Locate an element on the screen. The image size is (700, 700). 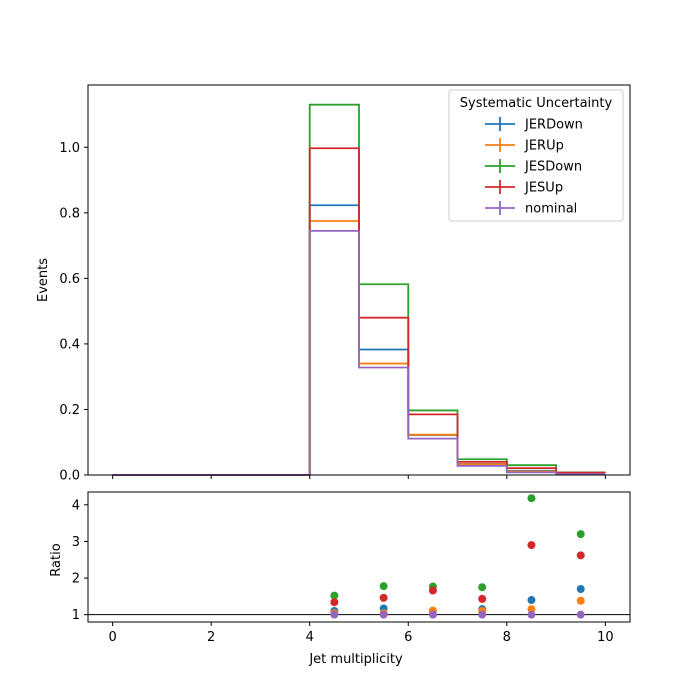
legend-entry-jerup: JERUp is located at coordinates (524, 146).